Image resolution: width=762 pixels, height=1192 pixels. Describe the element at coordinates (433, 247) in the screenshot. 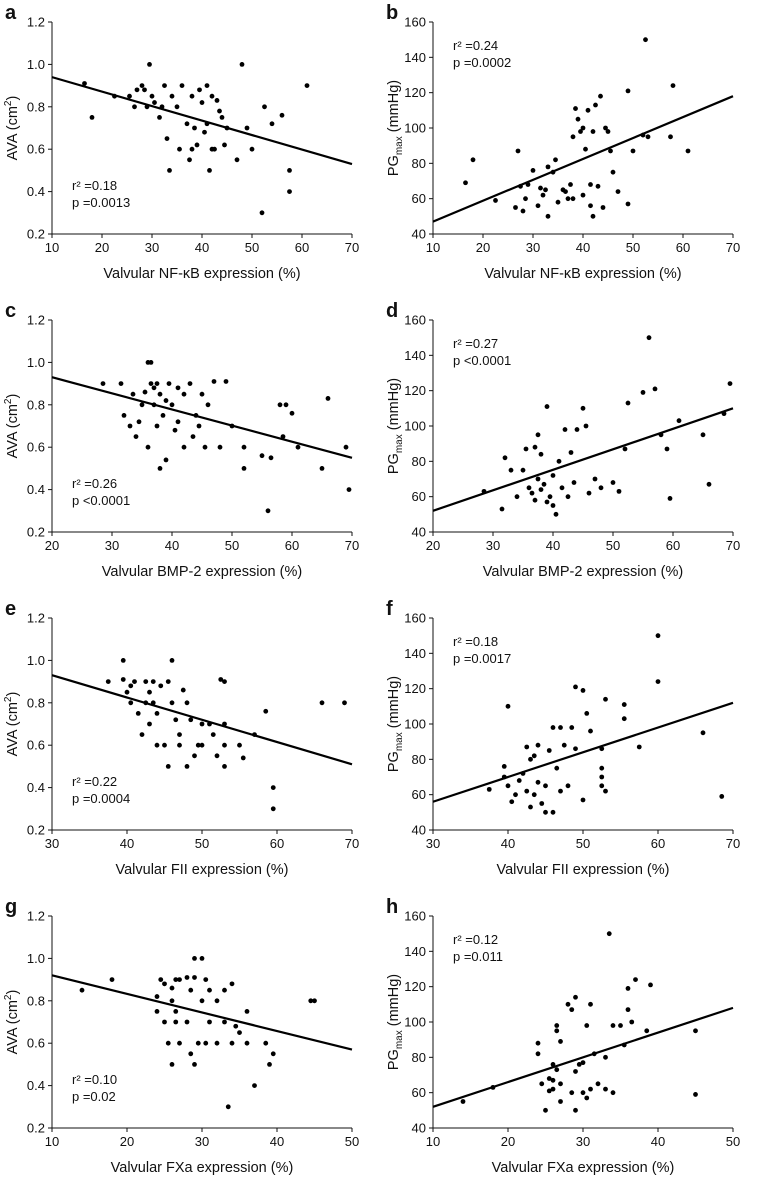

I see `x-tick-label: 10` at that location.